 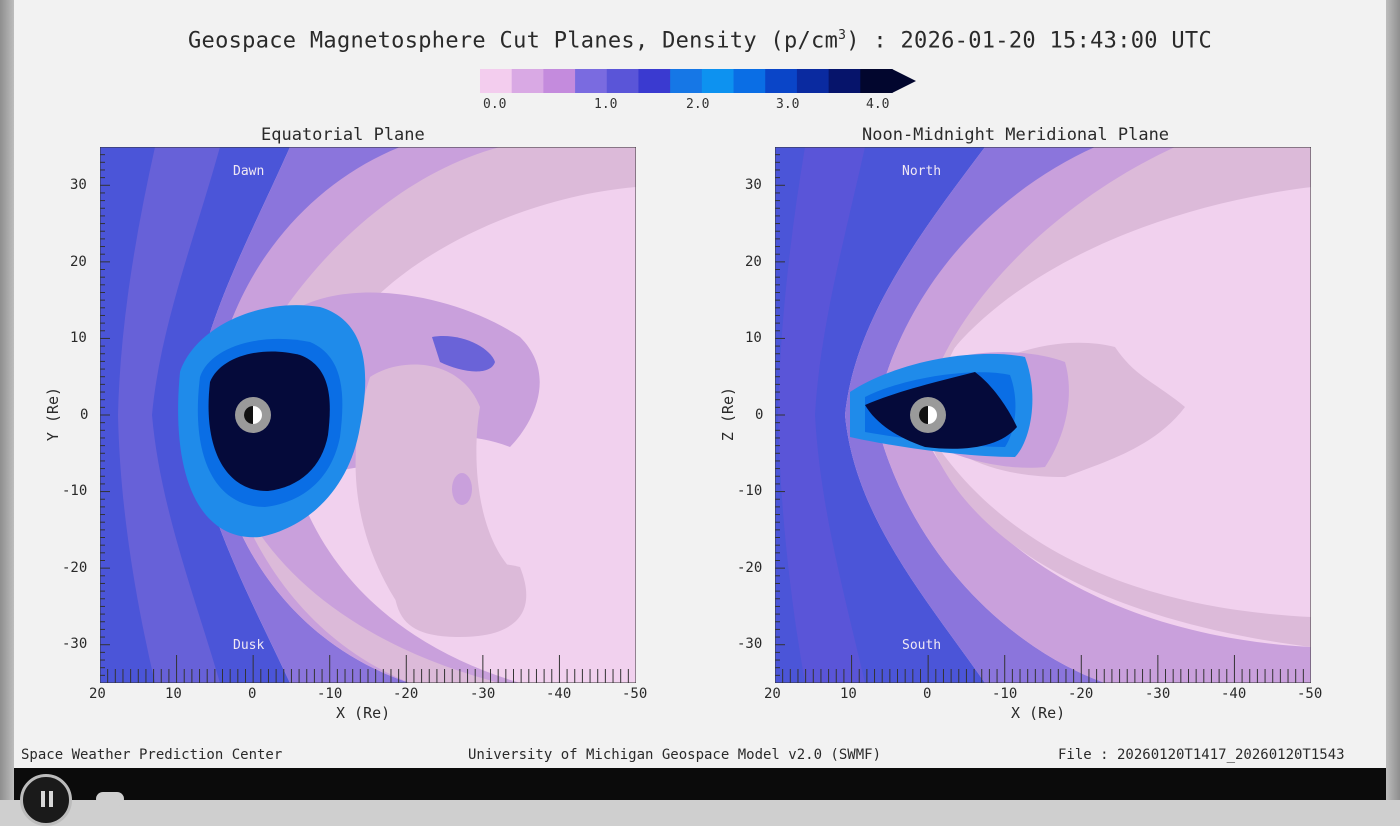 I want to click on left-xtick-label: 20, so click(x=97, y=694).